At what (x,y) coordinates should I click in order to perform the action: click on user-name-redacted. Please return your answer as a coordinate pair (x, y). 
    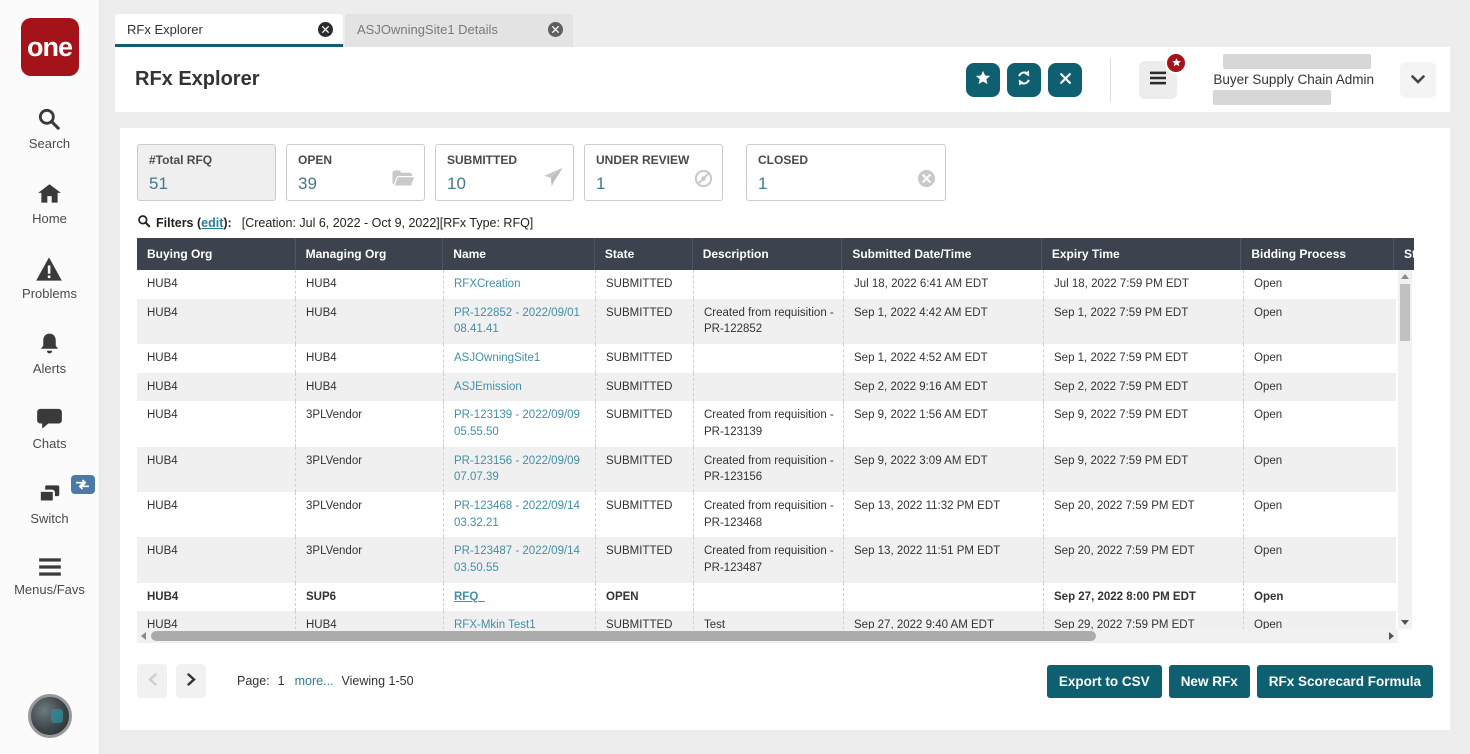
    Looking at the image, I should click on (1297, 61).